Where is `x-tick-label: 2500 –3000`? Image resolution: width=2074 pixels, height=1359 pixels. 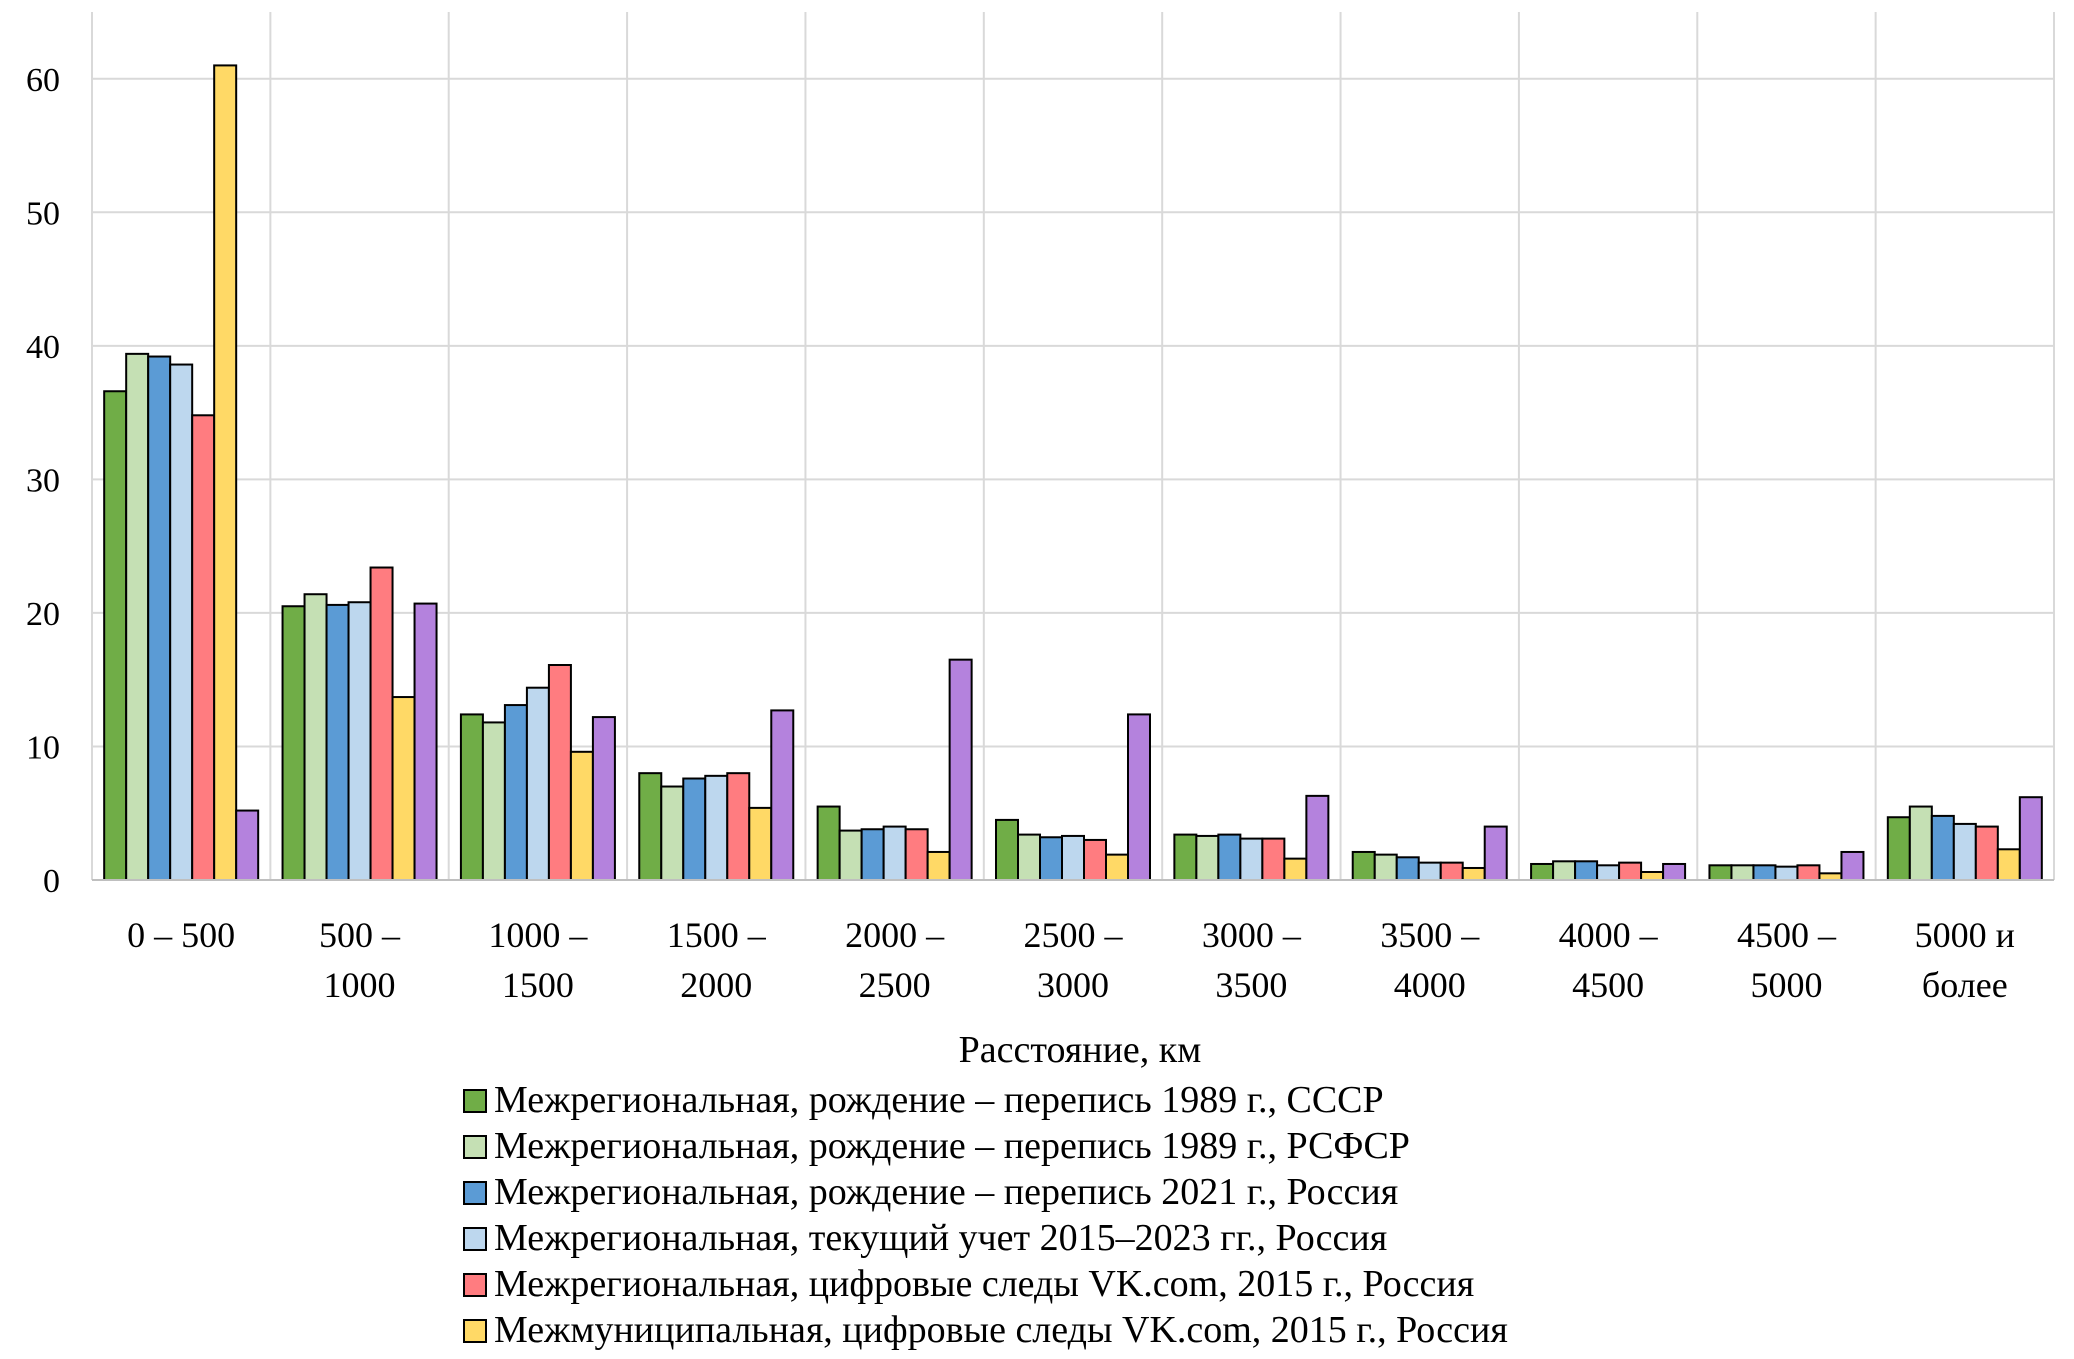
x-tick-label: 2500 –3000 is located at coordinates (1074, 960).